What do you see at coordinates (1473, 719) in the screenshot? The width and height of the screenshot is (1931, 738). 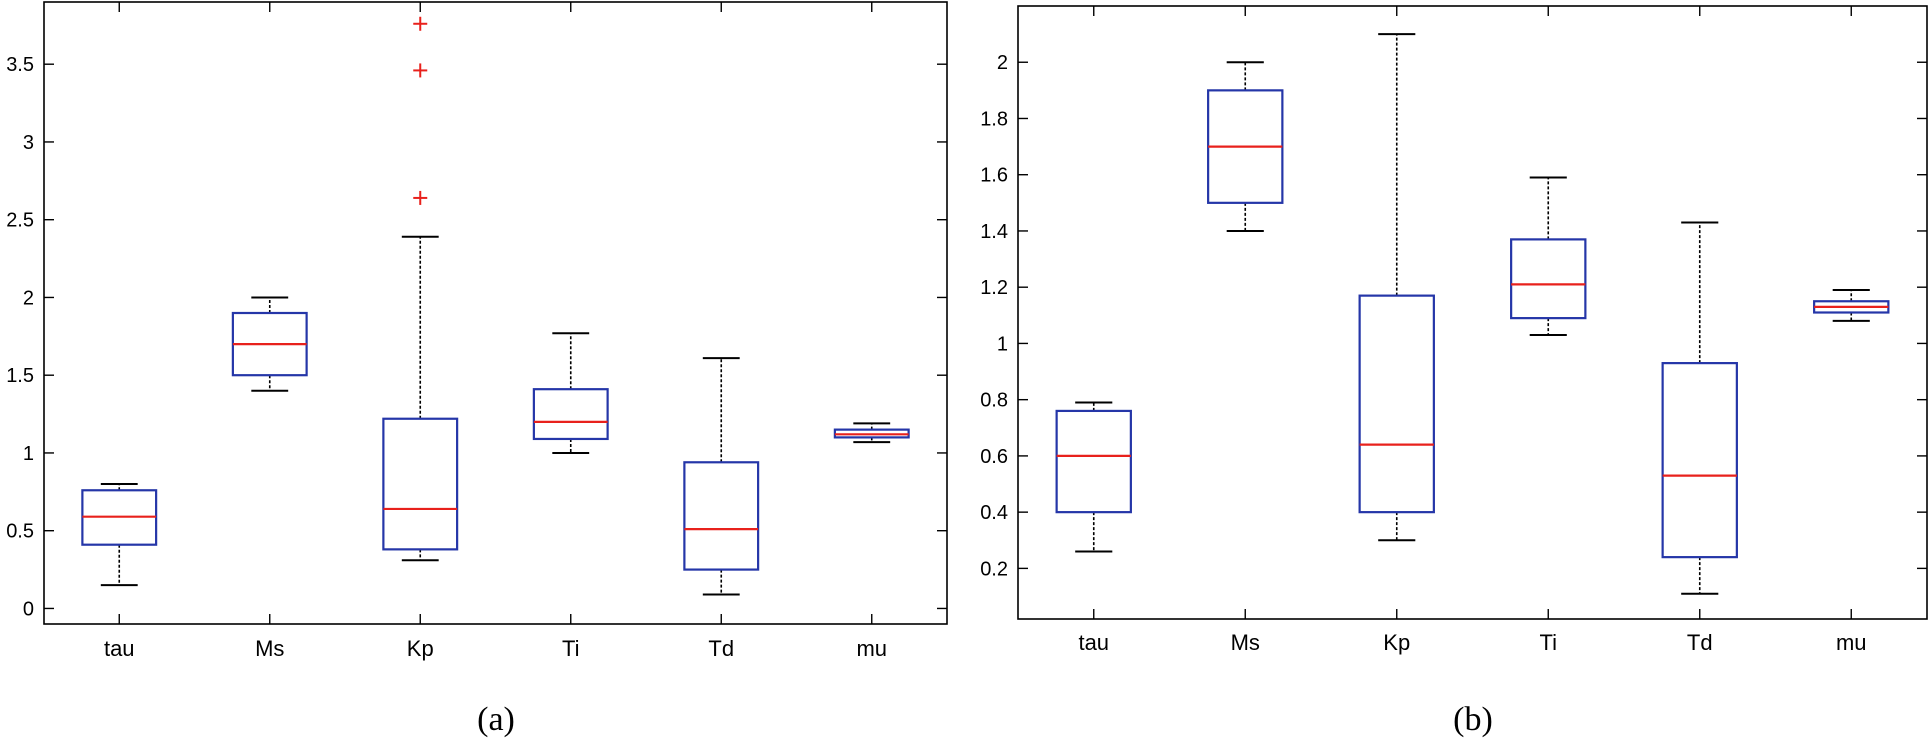 I see `panel-caption: (b)` at bounding box center [1473, 719].